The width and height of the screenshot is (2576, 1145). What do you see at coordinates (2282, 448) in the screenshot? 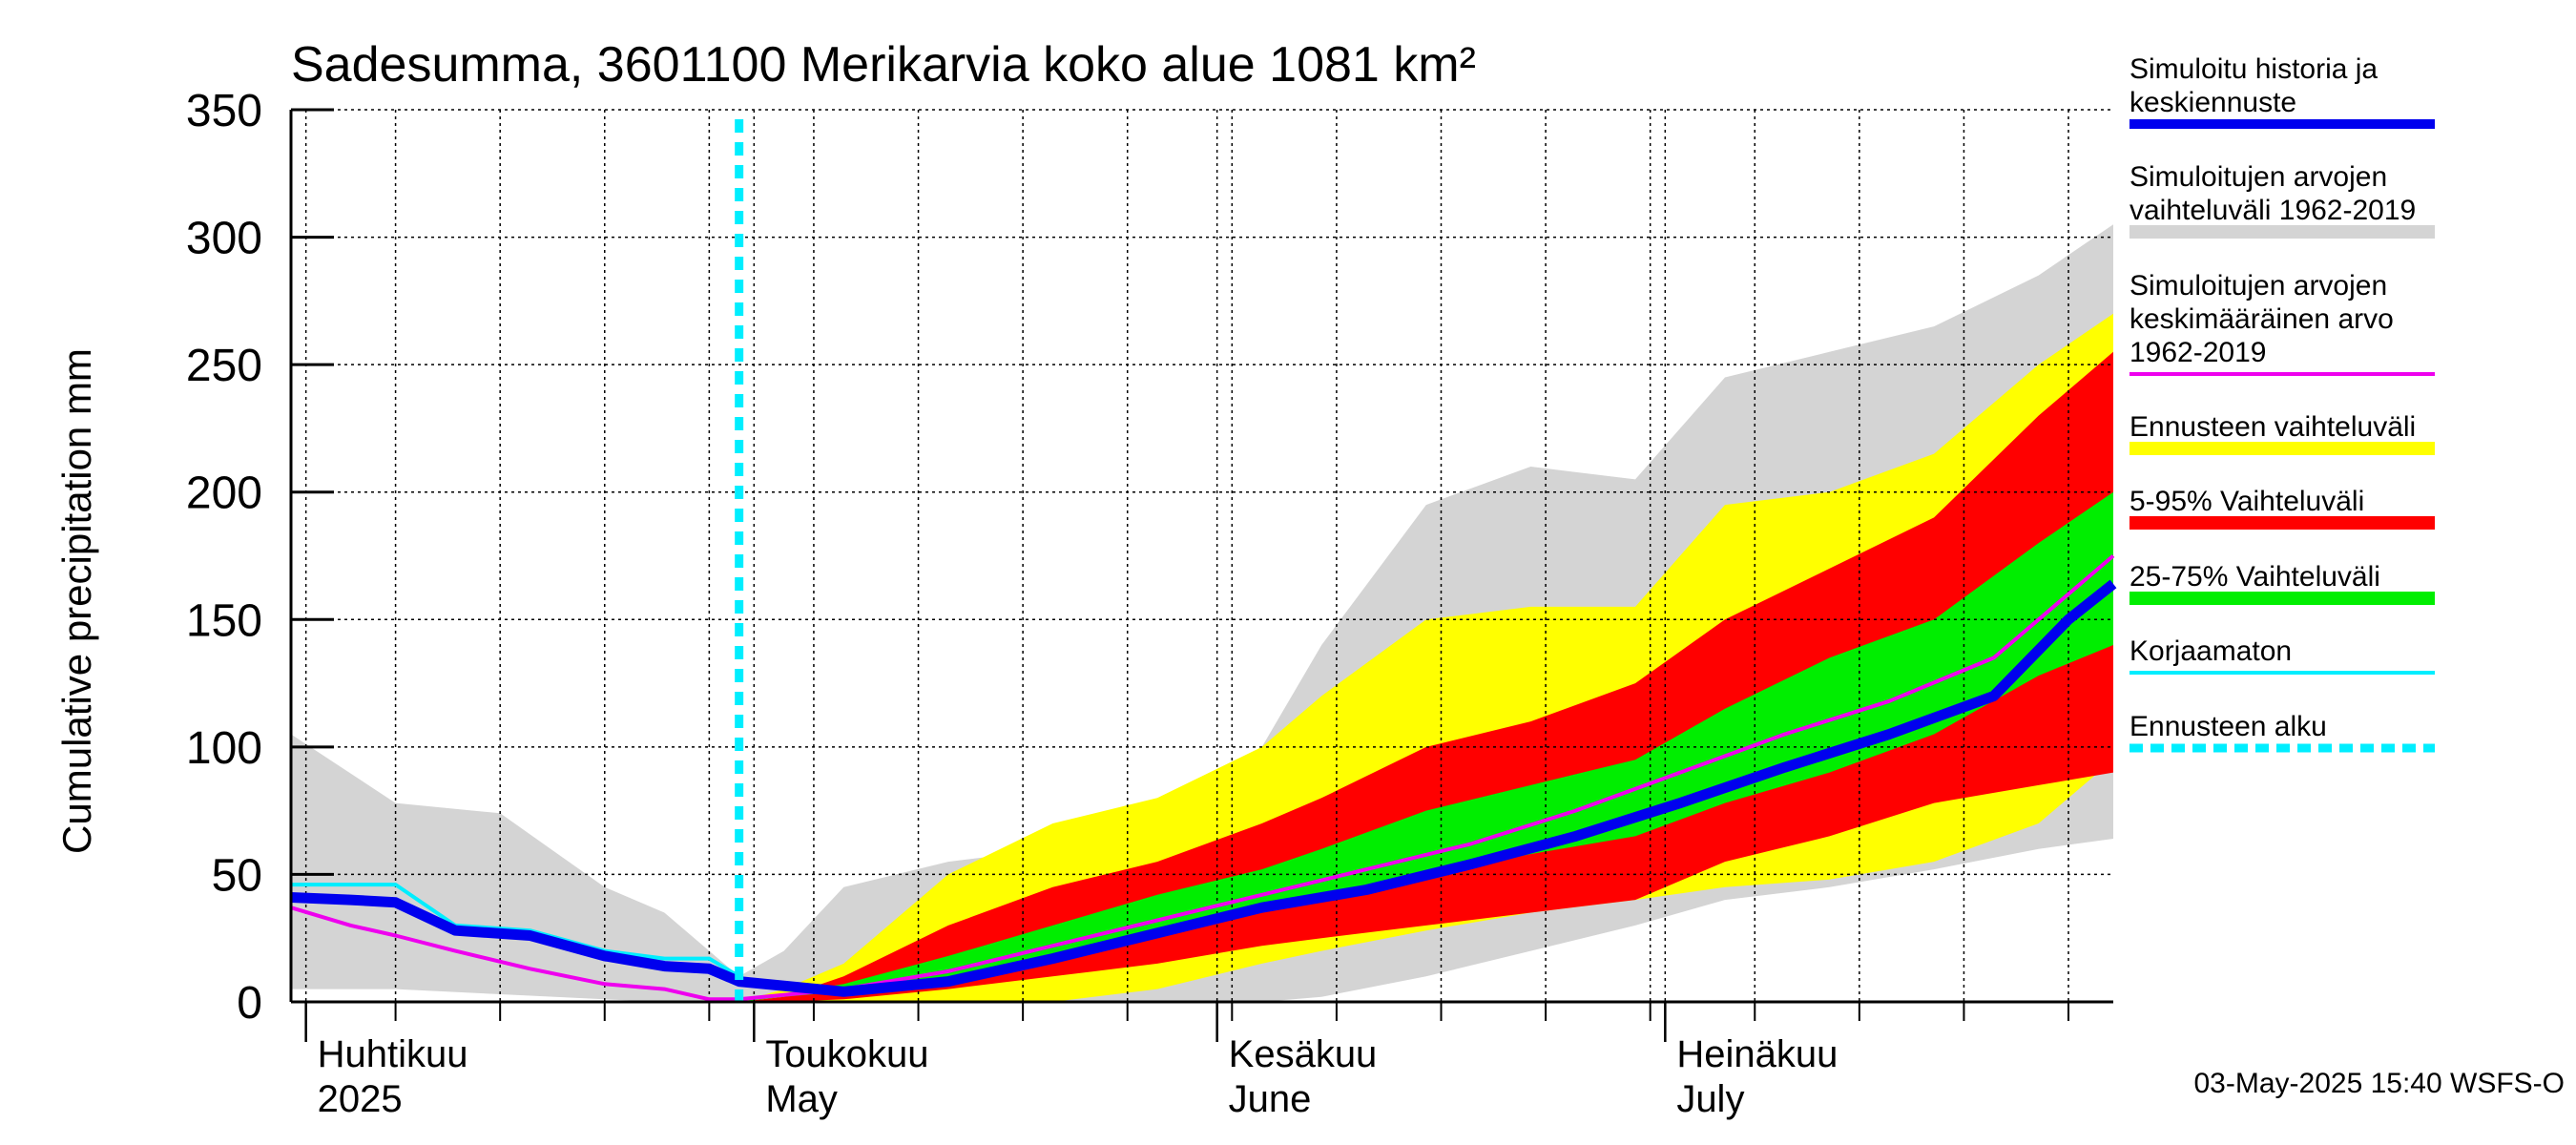
I see `legend-swatch-forecast-range` at bounding box center [2282, 448].